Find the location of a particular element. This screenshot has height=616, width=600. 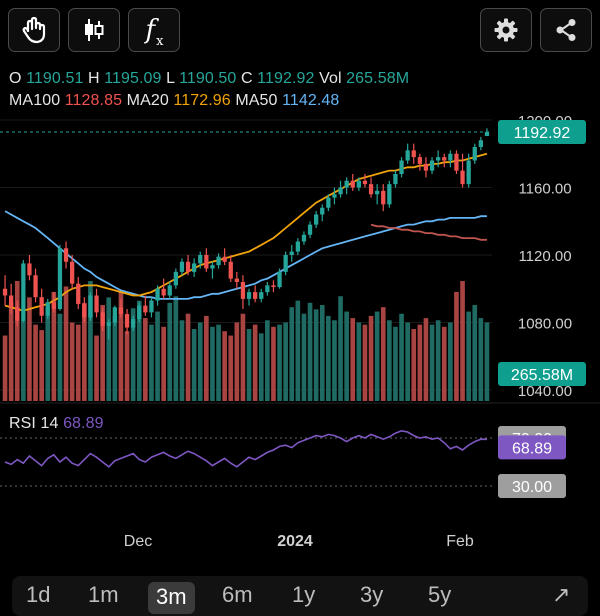

price-tick-label: 1040.00 is located at coordinates (545, 391).